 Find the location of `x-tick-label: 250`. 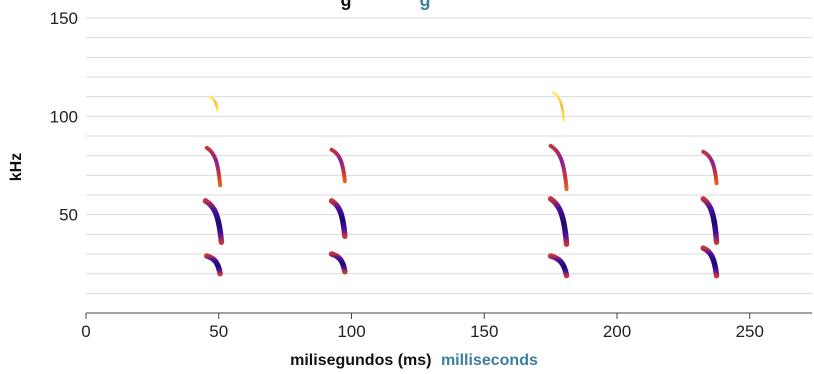

x-tick-label: 250 is located at coordinates (750, 331).